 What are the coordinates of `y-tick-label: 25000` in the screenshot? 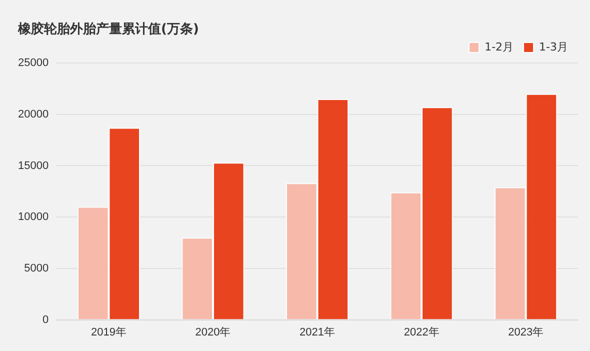 It's located at (33, 63).